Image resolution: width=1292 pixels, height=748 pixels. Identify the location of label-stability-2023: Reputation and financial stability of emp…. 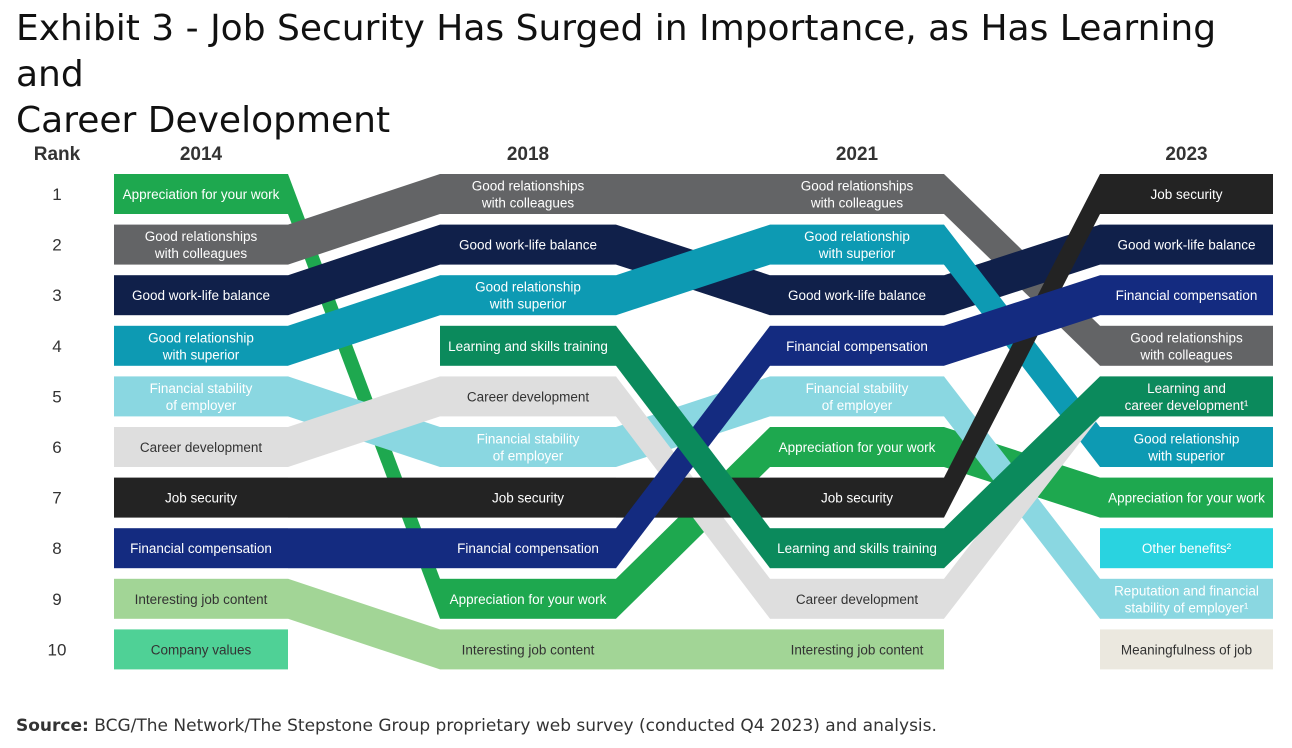
(1186, 599).